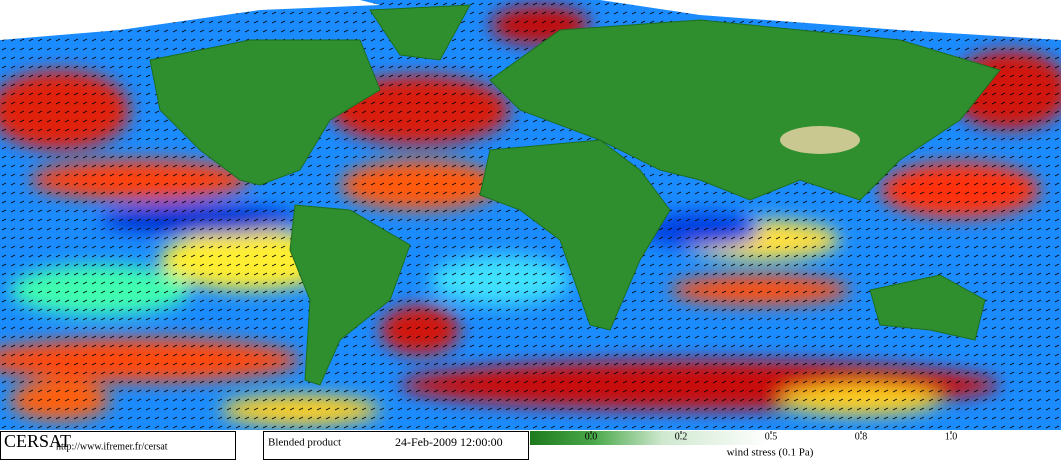 This screenshot has height=462, width=1061. I want to click on product-box, so click(396, 445).